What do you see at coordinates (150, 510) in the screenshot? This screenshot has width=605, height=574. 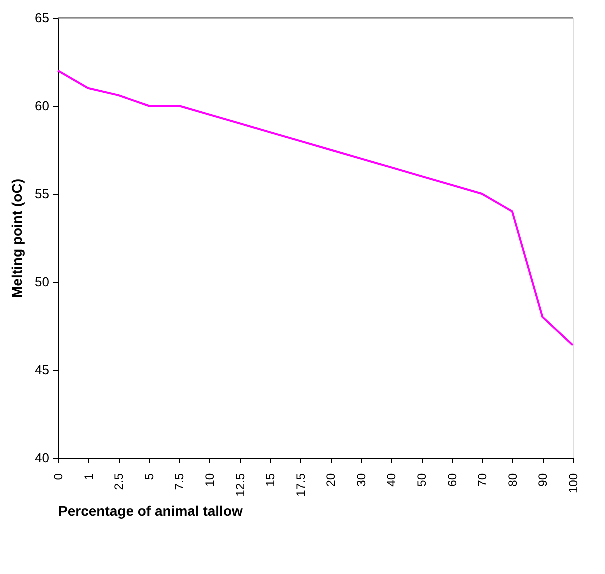 I see `x-axis-title: Percentage of animal tallow` at bounding box center [150, 510].